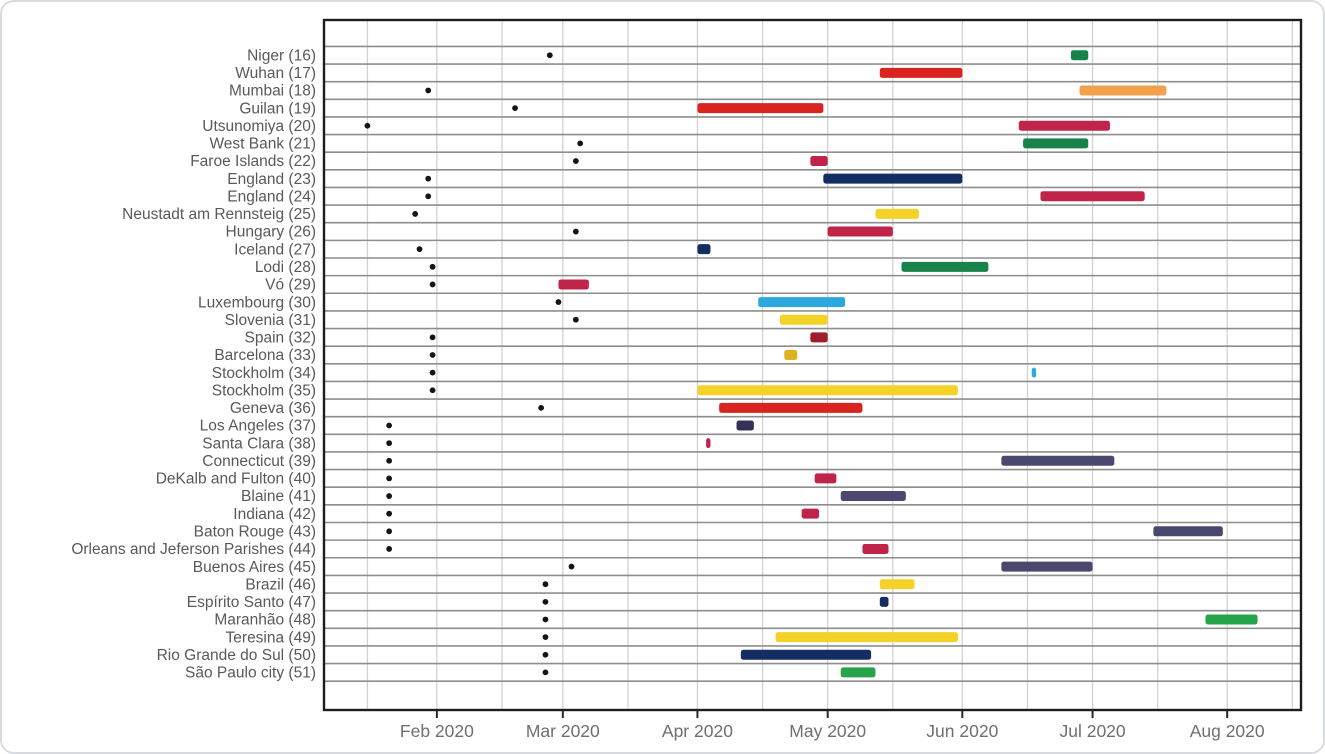 This screenshot has height=754, width=1325. I want to click on row-label: Buenos Aires (45), so click(254, 567).